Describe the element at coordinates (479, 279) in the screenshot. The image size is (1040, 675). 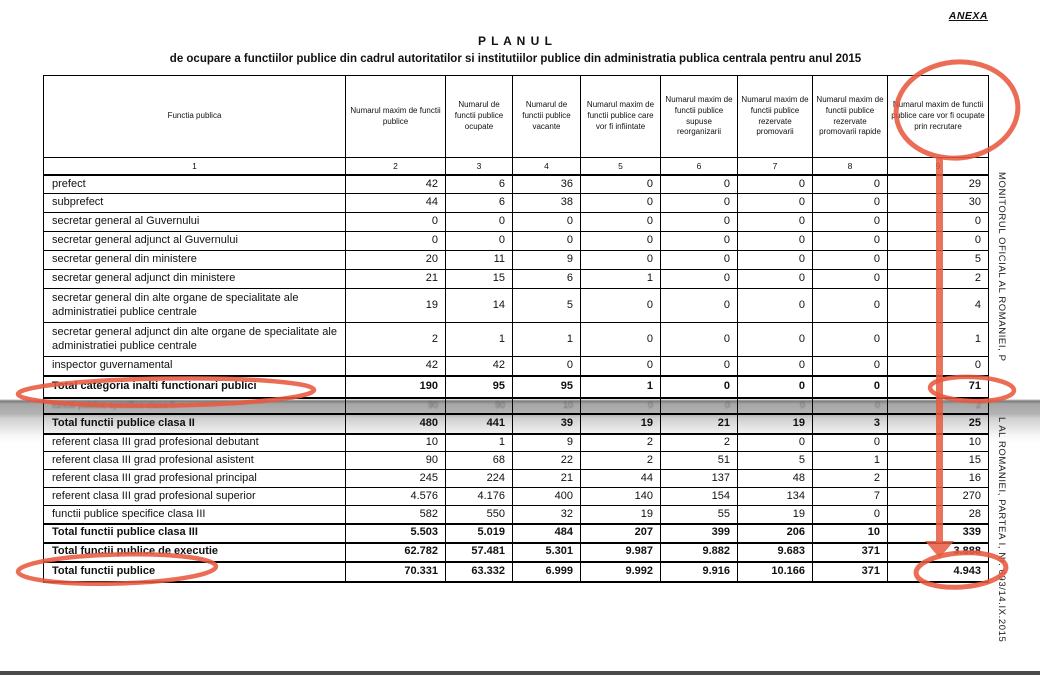
I see `cell-value: 15` at that location.